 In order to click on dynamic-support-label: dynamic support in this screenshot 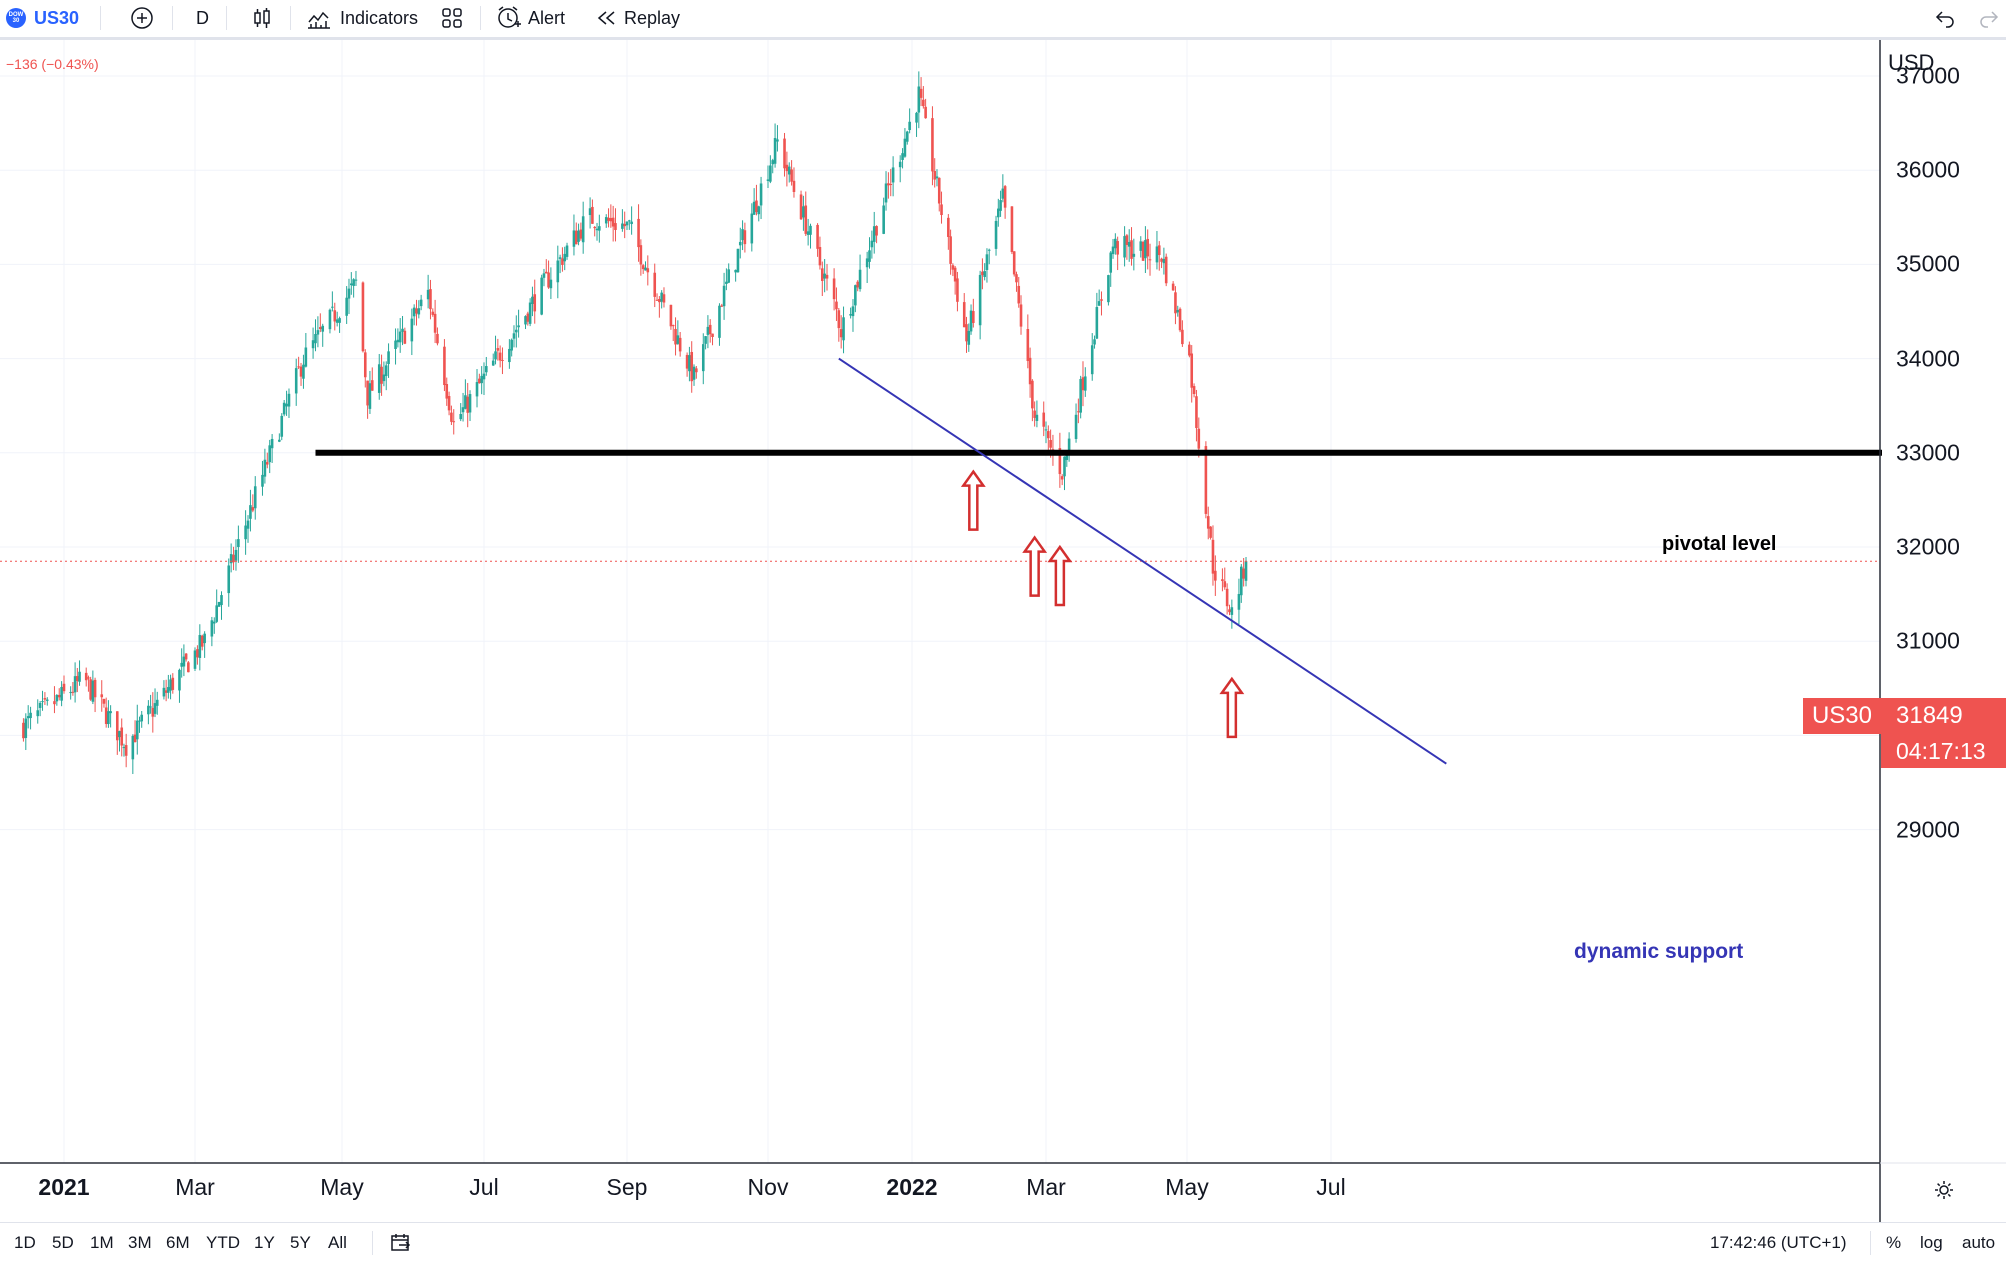, I will do `click(1659, 951)`.